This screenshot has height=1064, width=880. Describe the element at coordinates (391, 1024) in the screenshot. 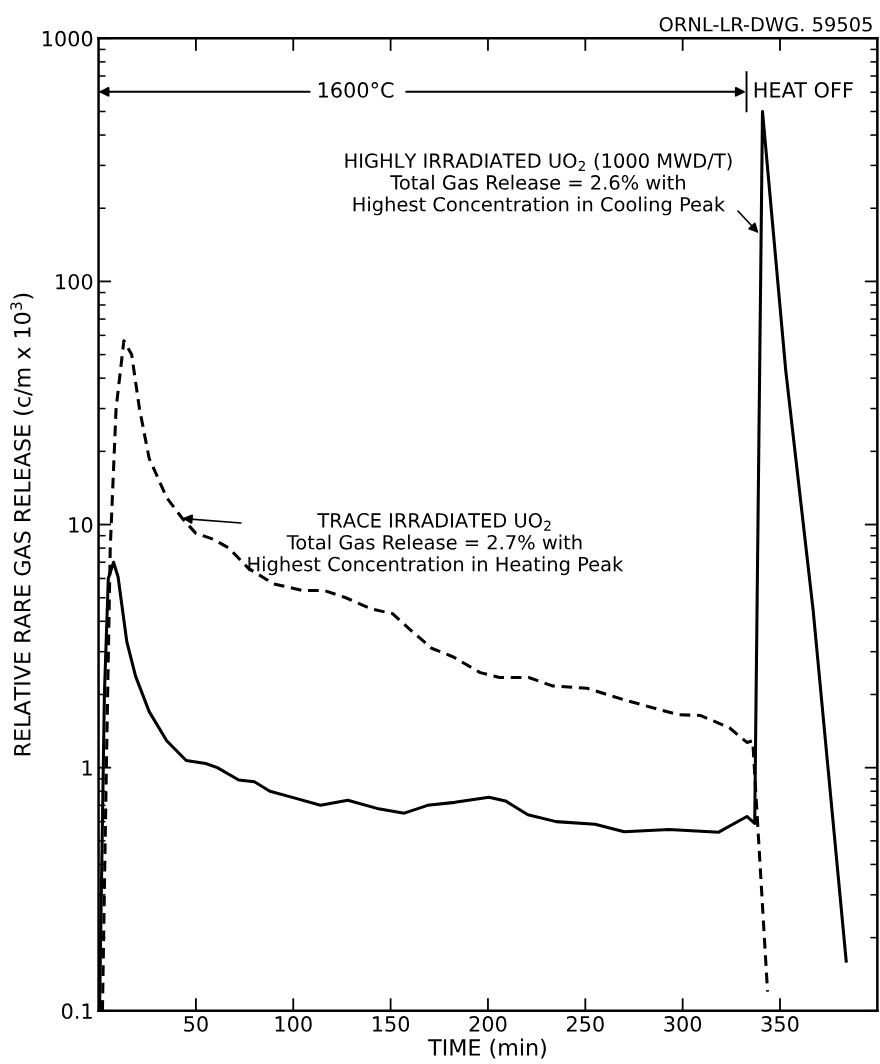

I see `x-tick-label: 150` at that location.